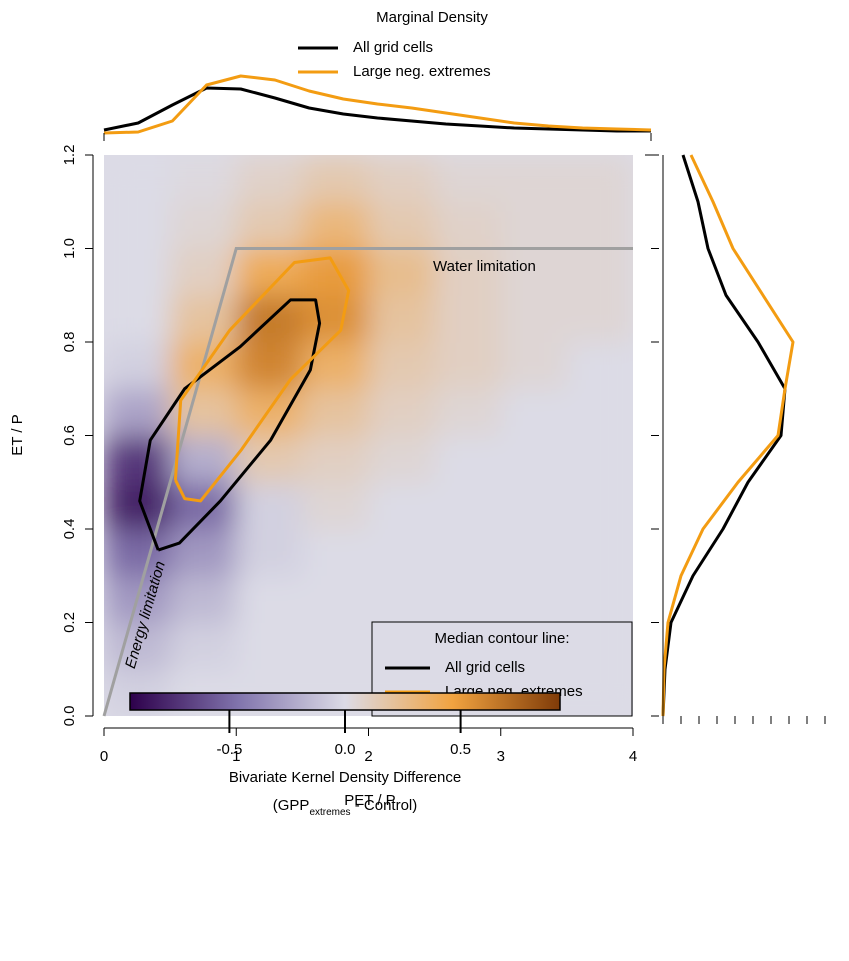 Image resolution: width=849 pixels, height=961 pixels. I want to click on colorbar-subtitle-part: extremes, so click(329, 812).